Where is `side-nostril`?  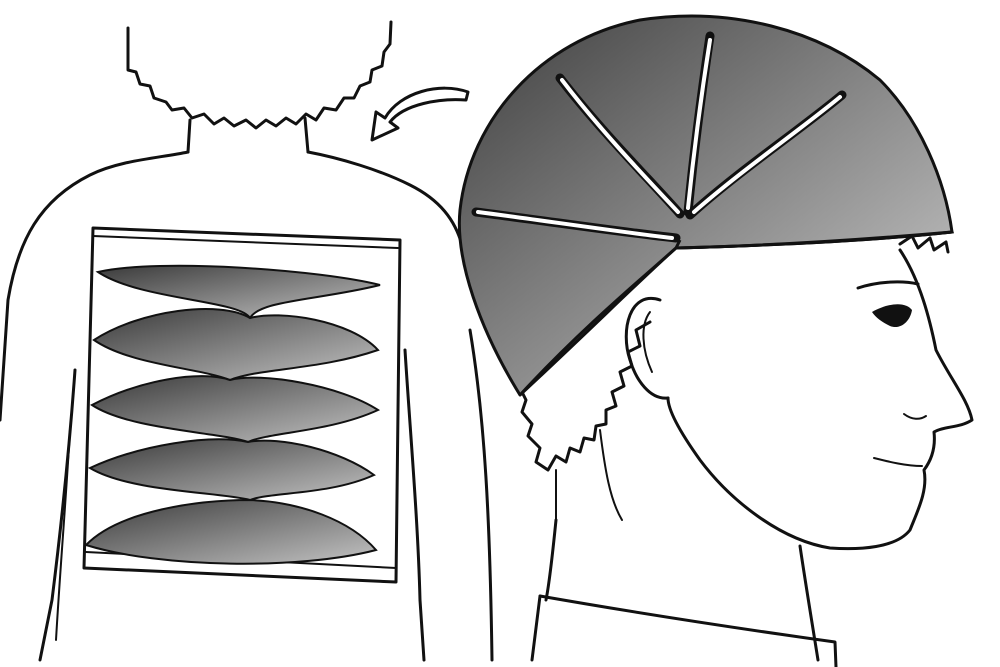
side-nostril is located at coordinates (915, 416).